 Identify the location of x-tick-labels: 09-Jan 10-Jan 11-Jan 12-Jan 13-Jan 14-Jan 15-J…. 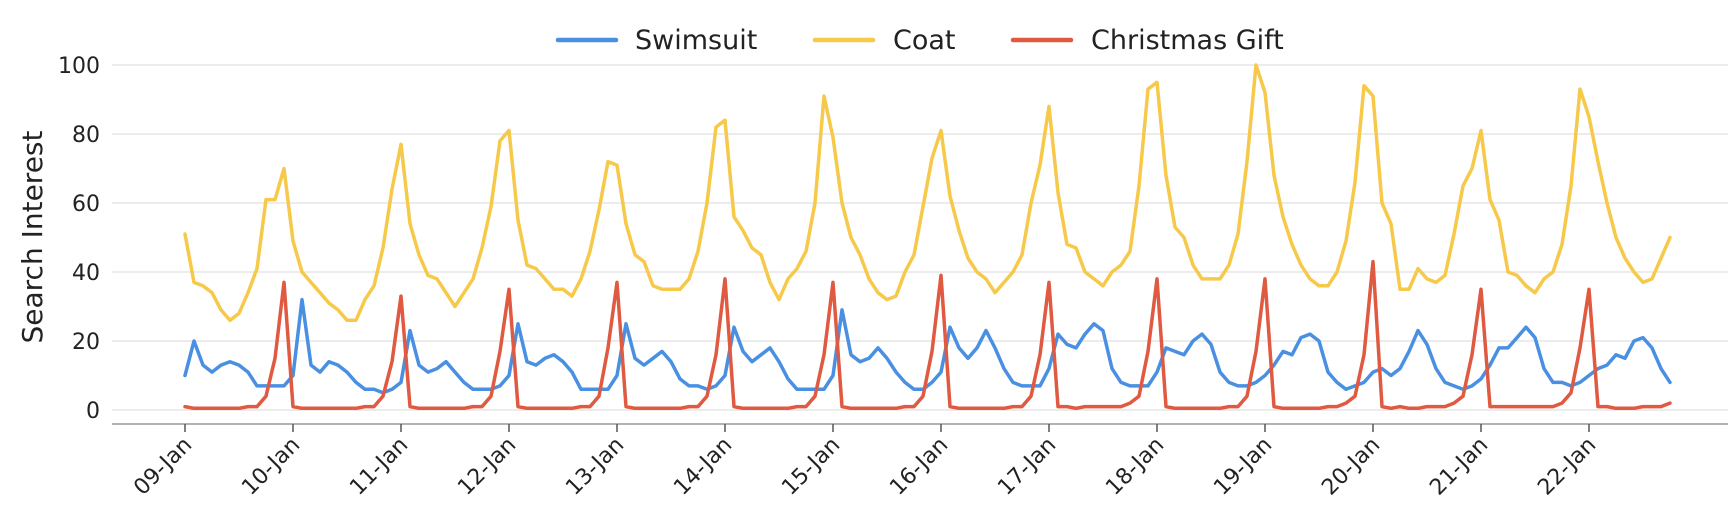
(865, 462).